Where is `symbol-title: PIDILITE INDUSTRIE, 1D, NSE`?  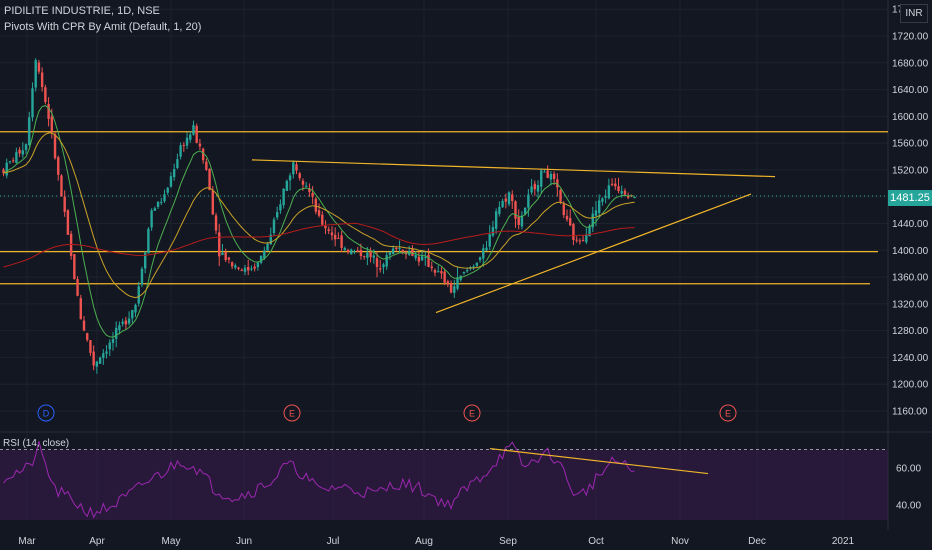
symbol-title: PIDILITE INDUSTRIE, 1D, NSE is located at coordinates (82, 11).